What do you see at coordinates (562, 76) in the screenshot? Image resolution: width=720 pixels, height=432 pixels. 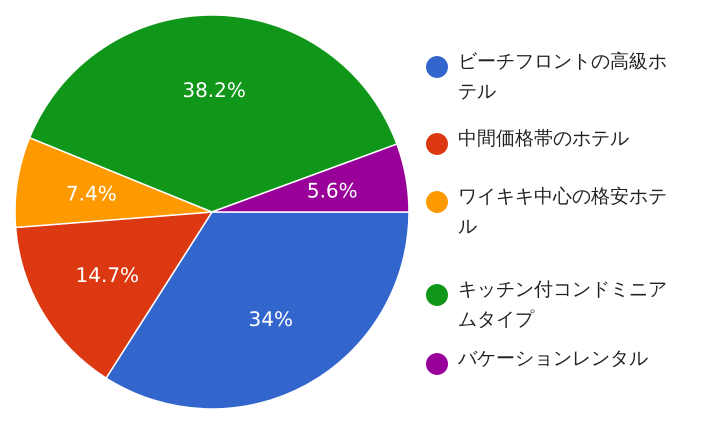 I see `legend-label: ビーチフロントの高級ホテル` at bounding box center [562, 76].